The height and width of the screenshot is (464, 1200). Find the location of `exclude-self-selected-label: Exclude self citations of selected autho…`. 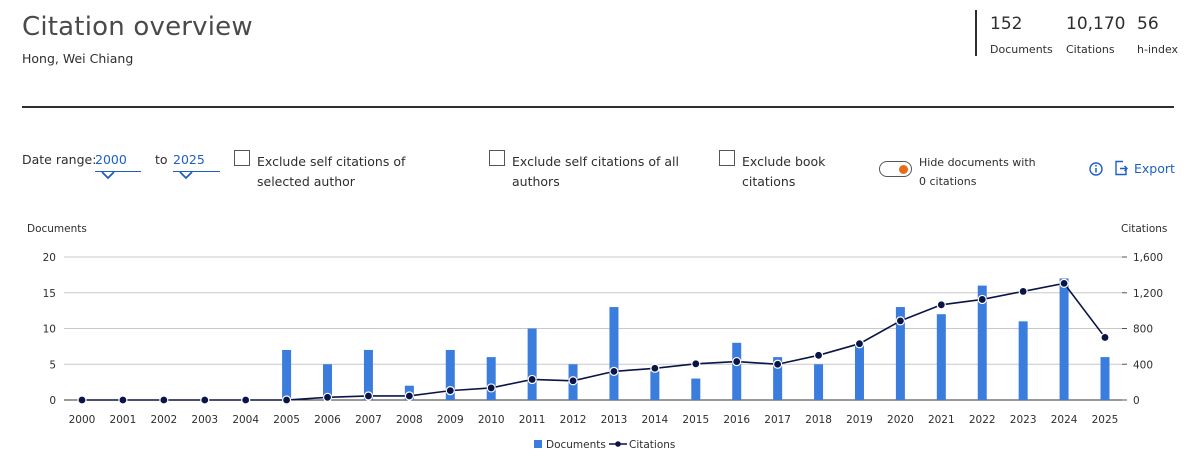

exclude-self-selected-label: Exclude self citations of selected autho… is located at coordinates (331, 171).